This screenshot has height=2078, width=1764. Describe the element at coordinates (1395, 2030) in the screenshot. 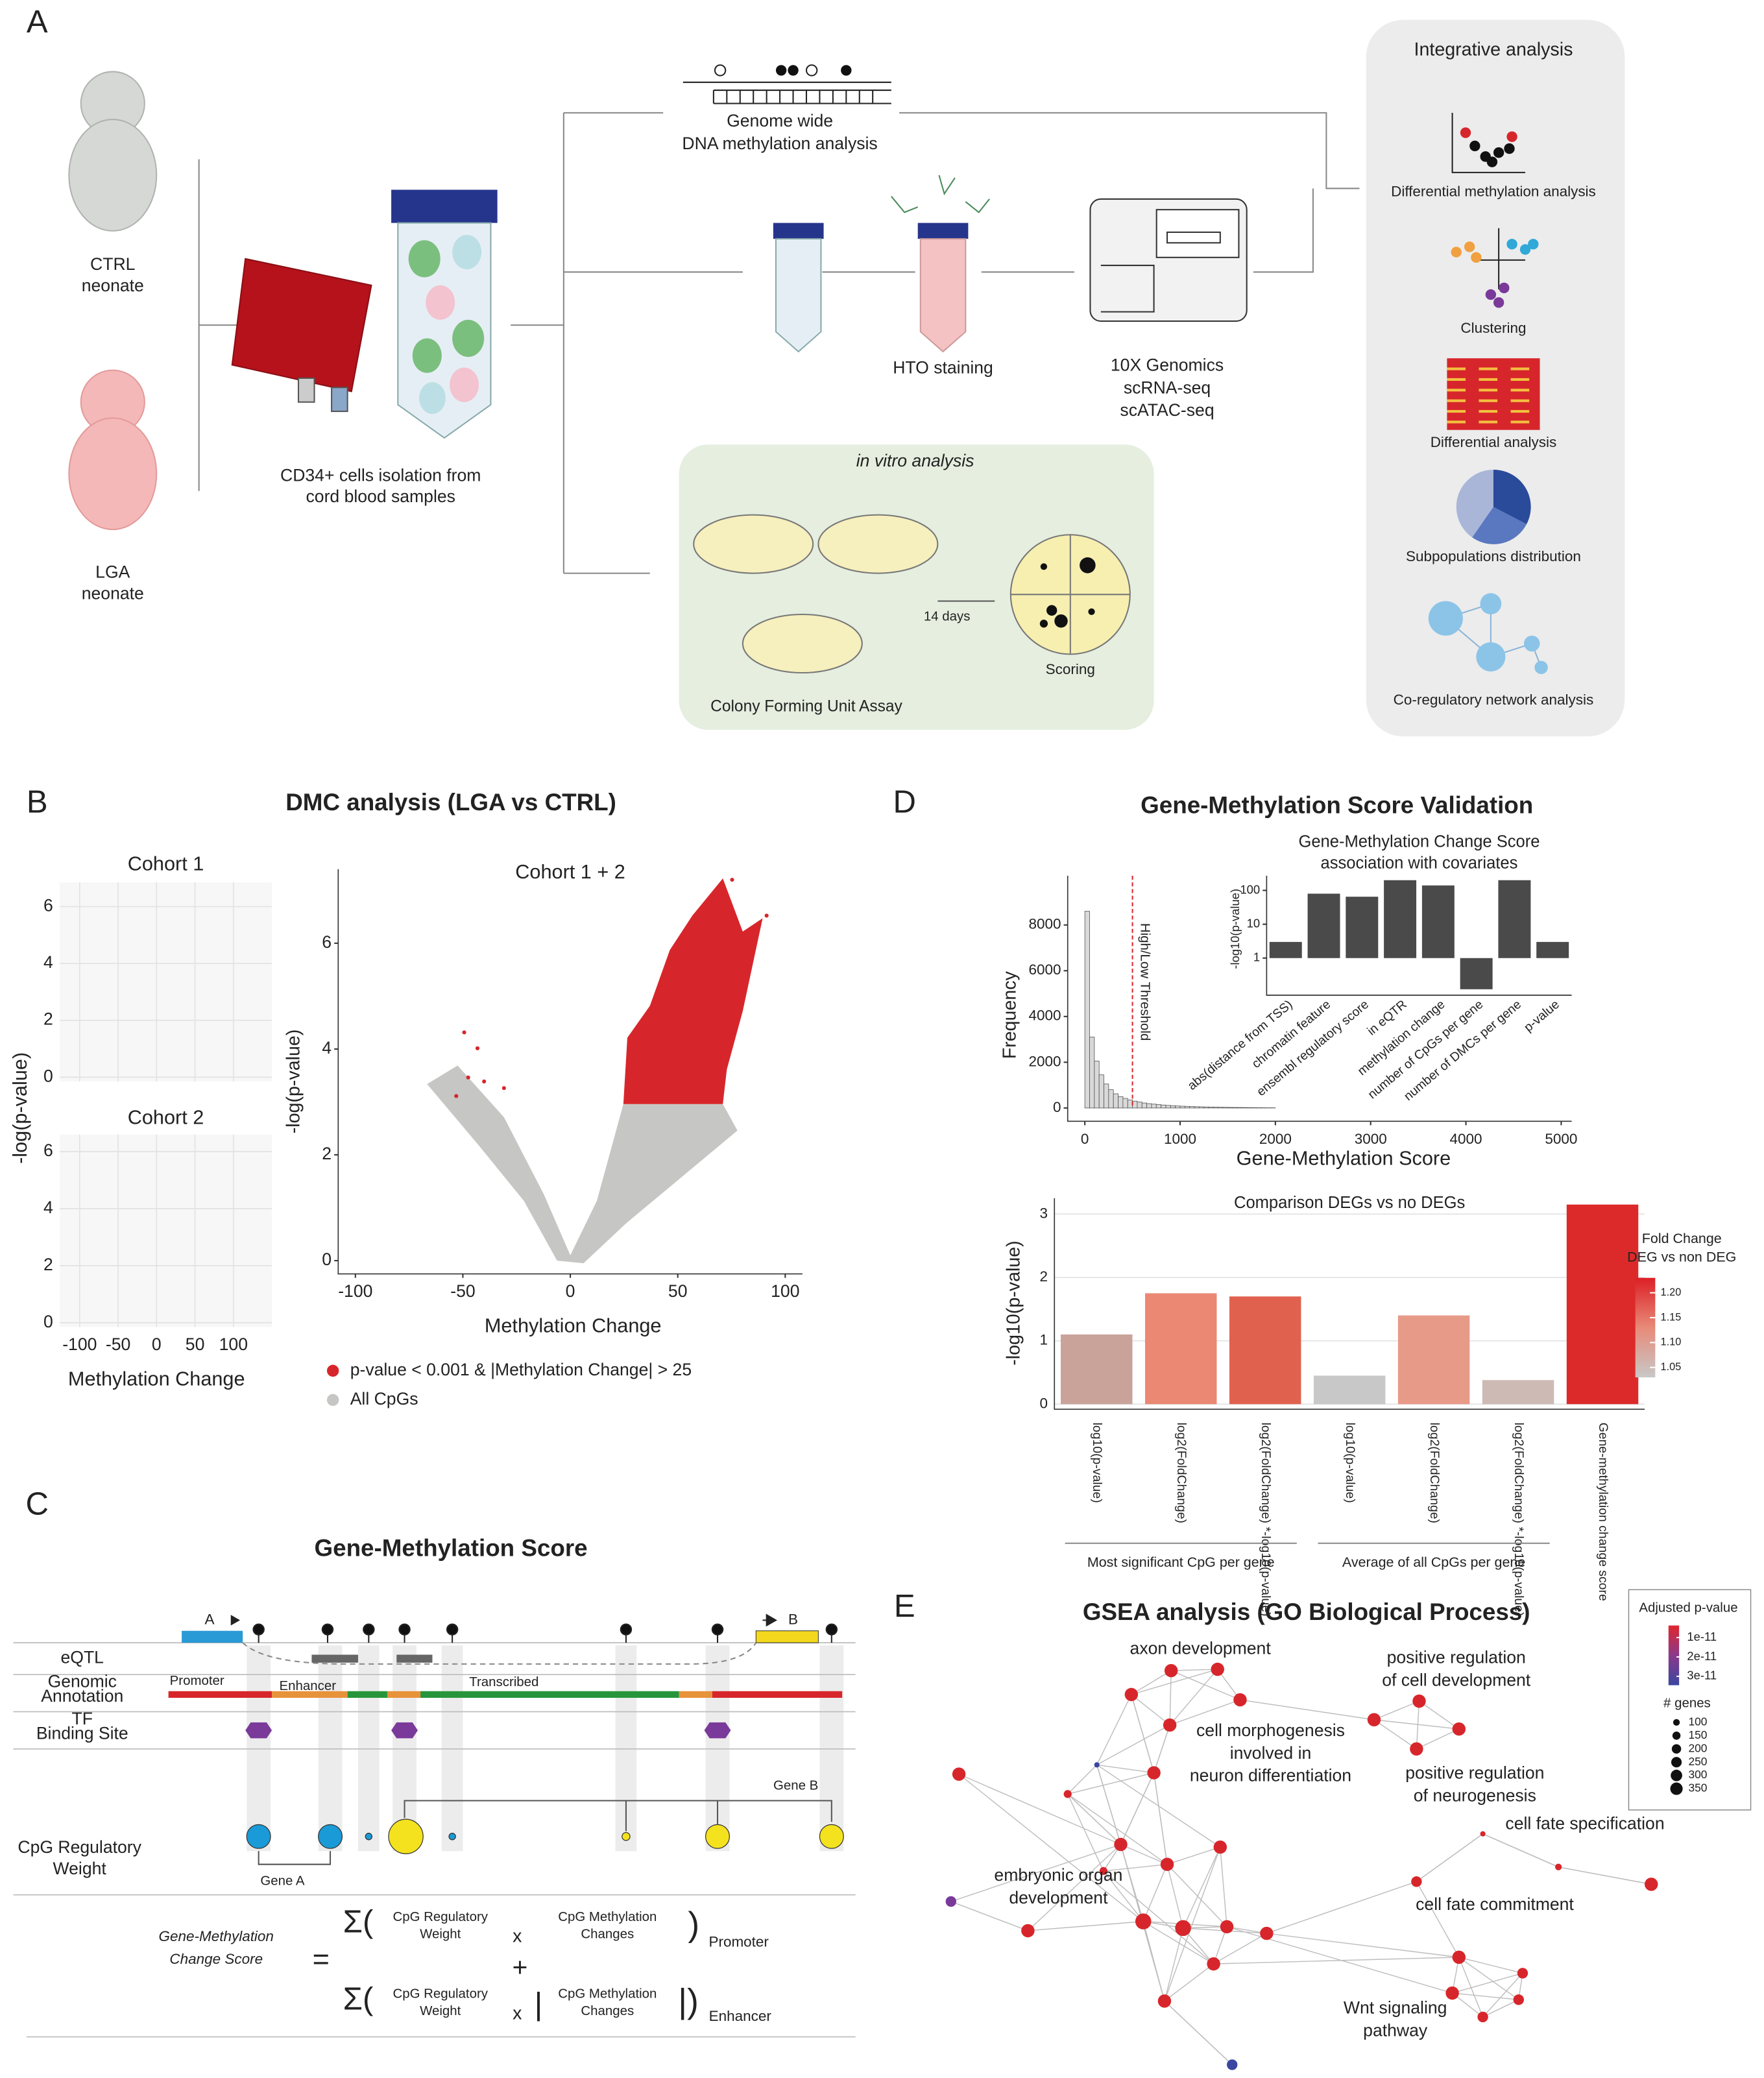

I see `label: pathway` at that location.